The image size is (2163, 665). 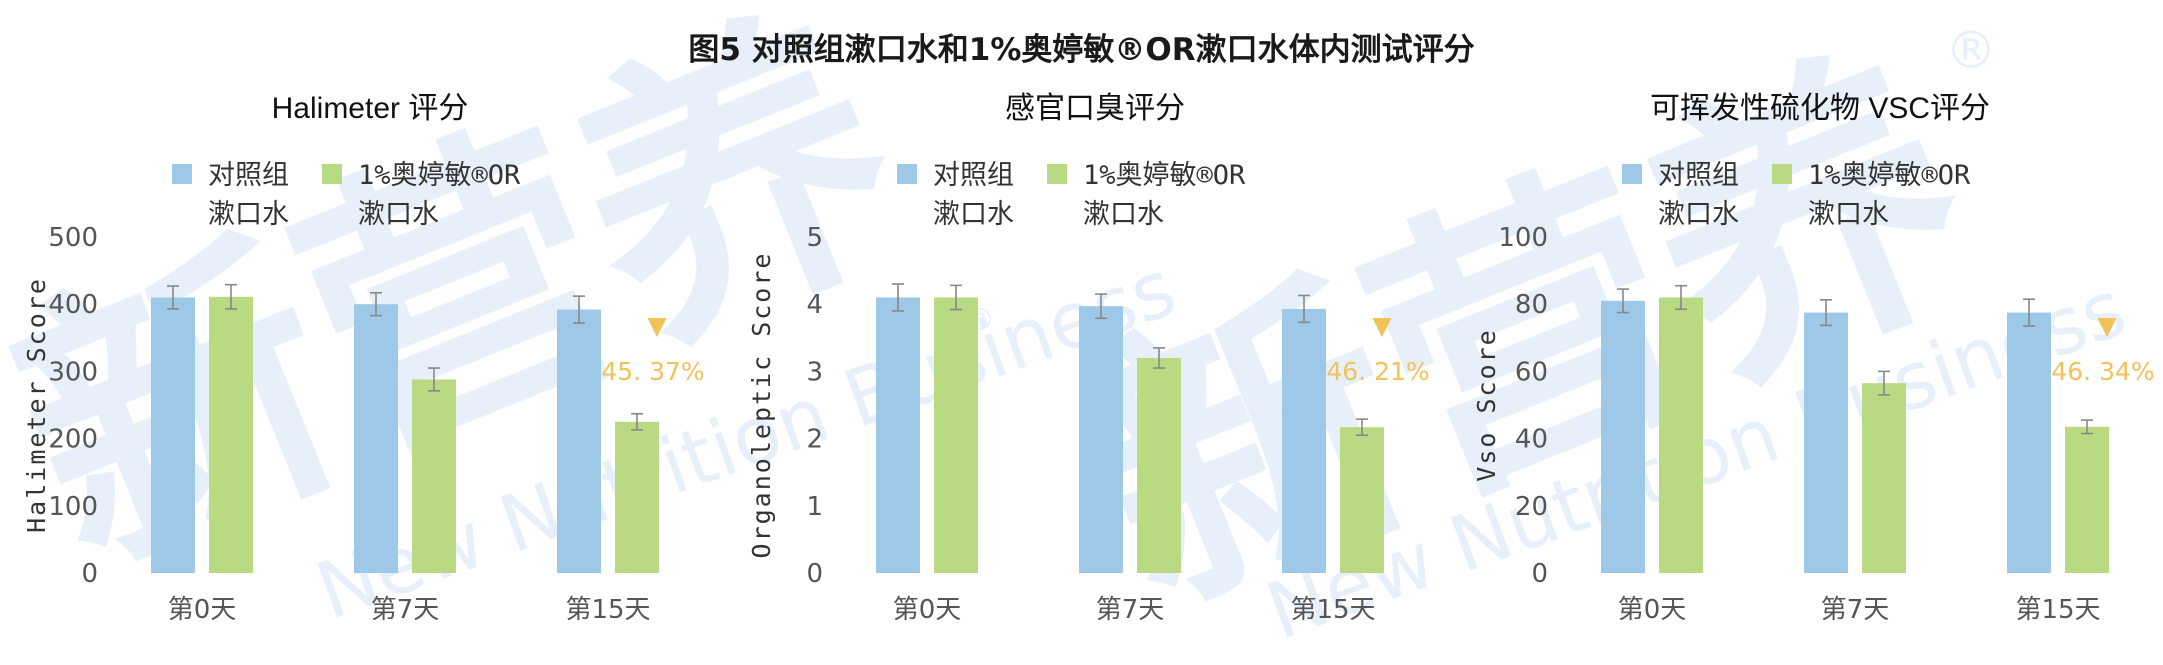 I want to click on figure-title: 图5 对照组漱口水和1%奥婷敏®OR漱口水体内测试评分, so click(x=1081, y=50).